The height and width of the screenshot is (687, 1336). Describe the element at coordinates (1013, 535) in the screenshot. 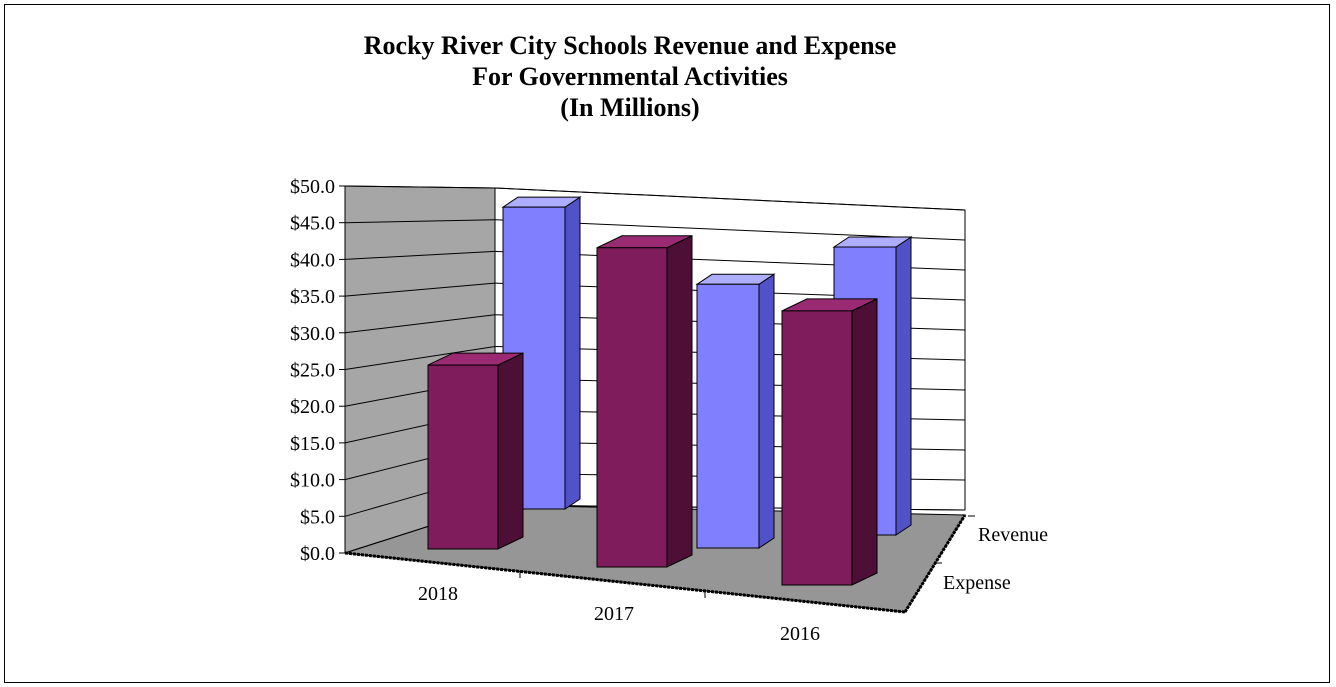

I see `series-label-revenue: Revenue` at that location.